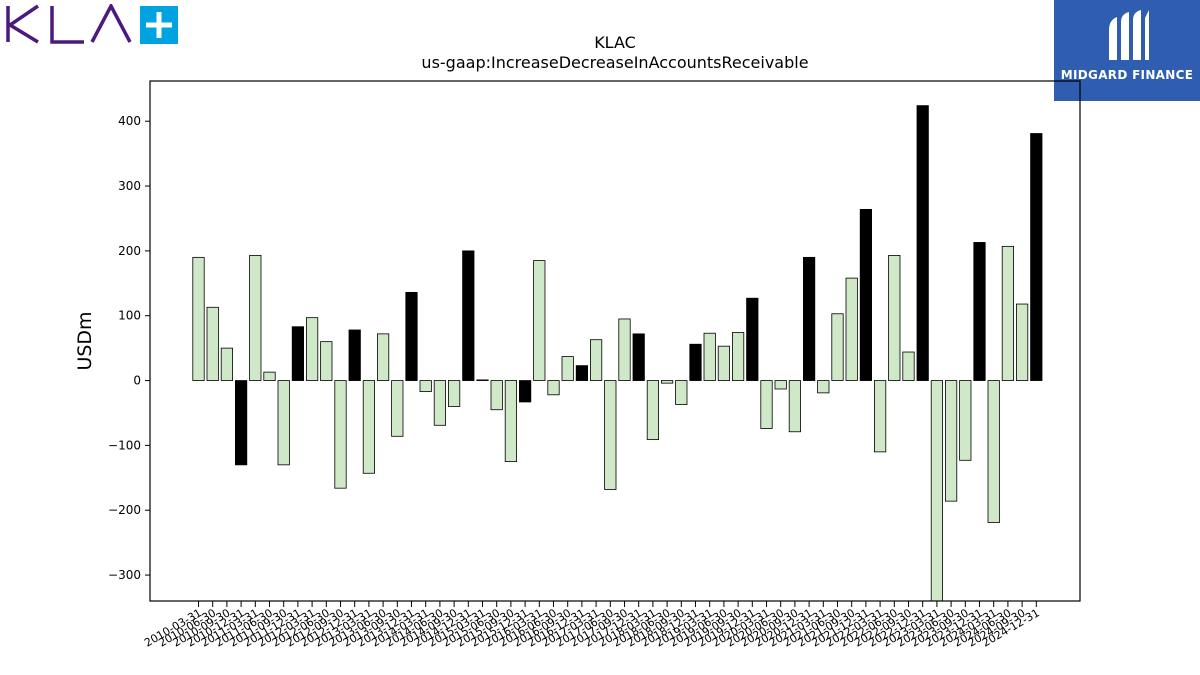  What do you see at coordinates (137, 381) in the screenshot?
I see `y-tick-label: 0` at bounding box center [137, 381].